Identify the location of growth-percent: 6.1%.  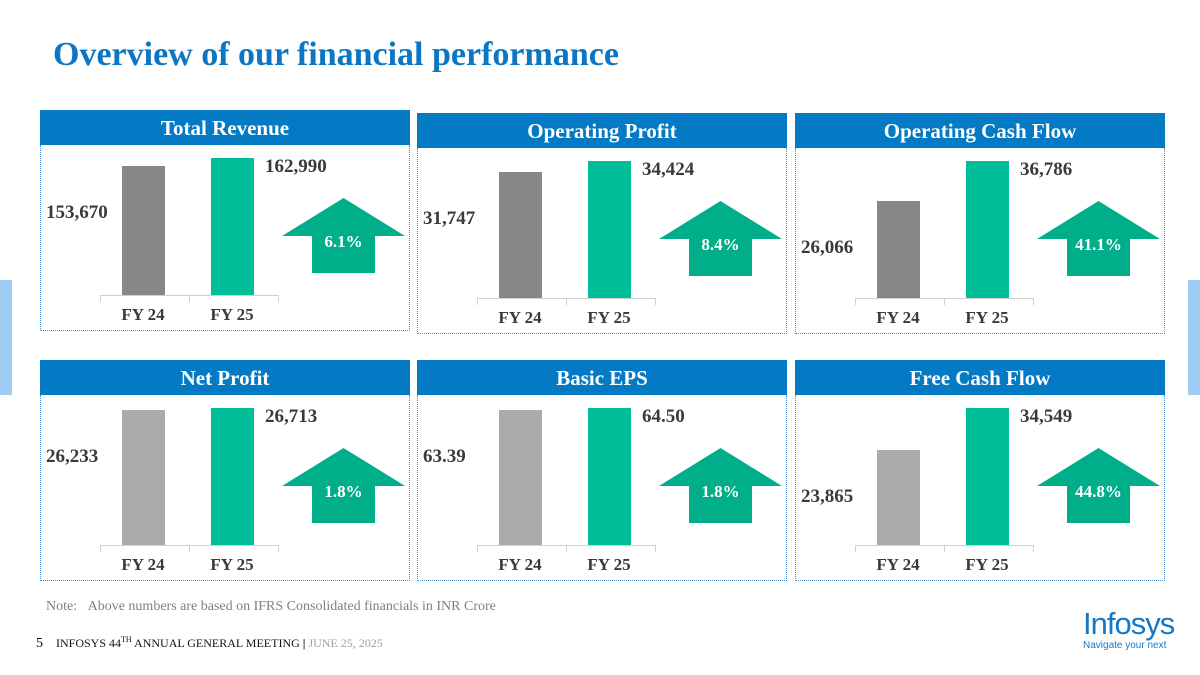
(343, 241).